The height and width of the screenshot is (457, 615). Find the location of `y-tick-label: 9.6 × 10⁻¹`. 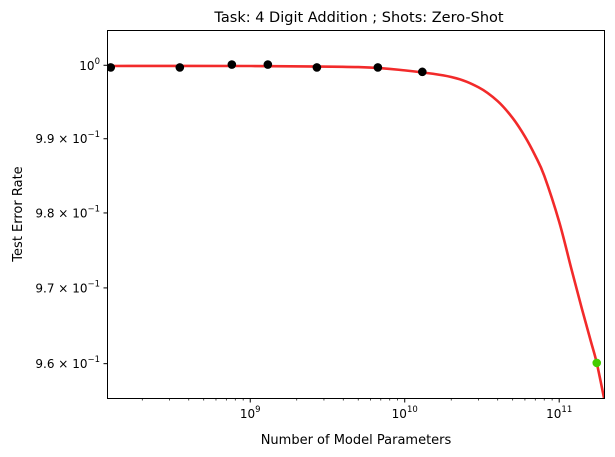

y-tick-label: 9.6 × 10⁻¹ is located at coordinates (67, 363).